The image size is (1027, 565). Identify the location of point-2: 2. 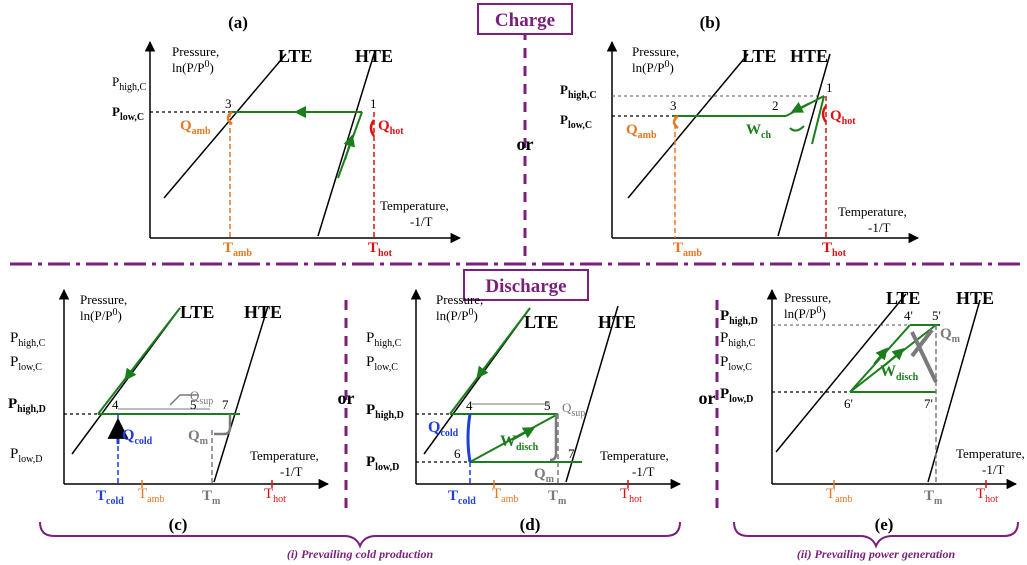
(775, 105).